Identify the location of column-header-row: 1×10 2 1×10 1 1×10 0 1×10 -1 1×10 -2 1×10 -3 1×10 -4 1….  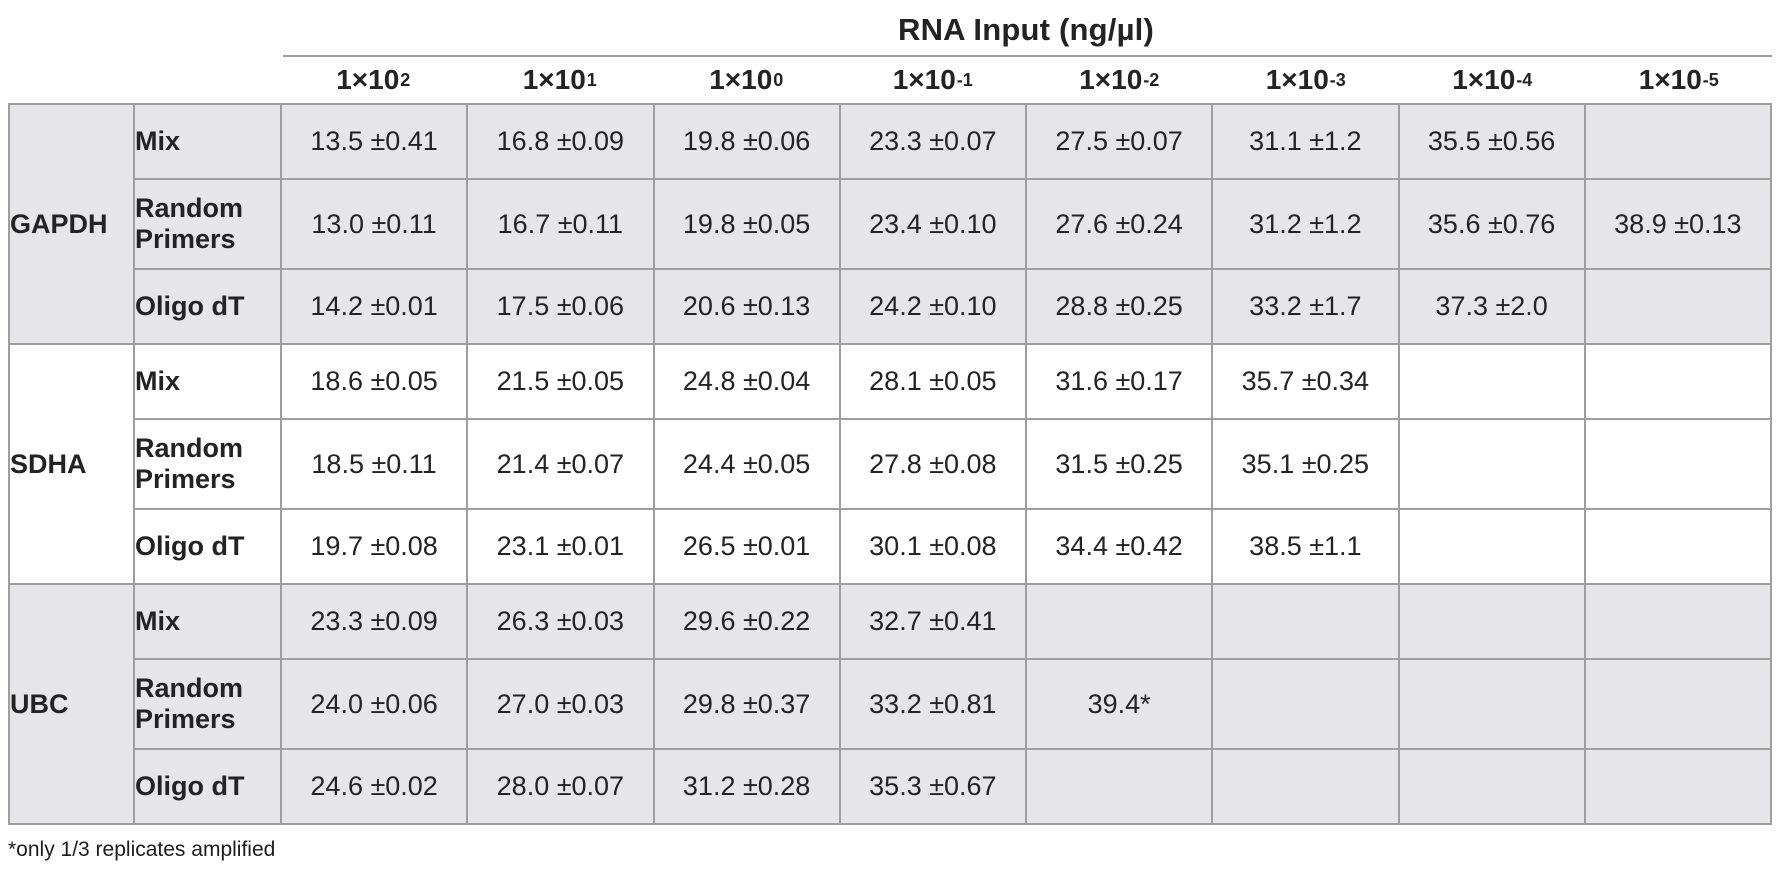
(1026, 80).